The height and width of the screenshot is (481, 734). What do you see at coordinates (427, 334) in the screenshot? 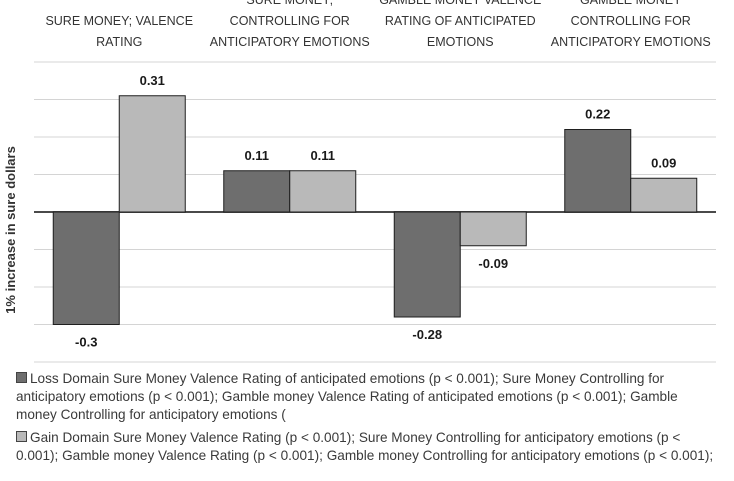
I see `data-label-loss-3: -0.28` at bounding box center [427, 334].